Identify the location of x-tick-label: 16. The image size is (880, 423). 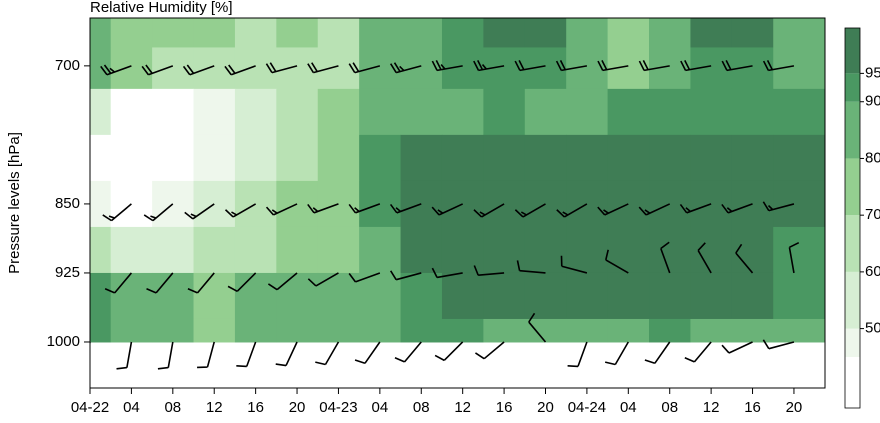
(255, 407).